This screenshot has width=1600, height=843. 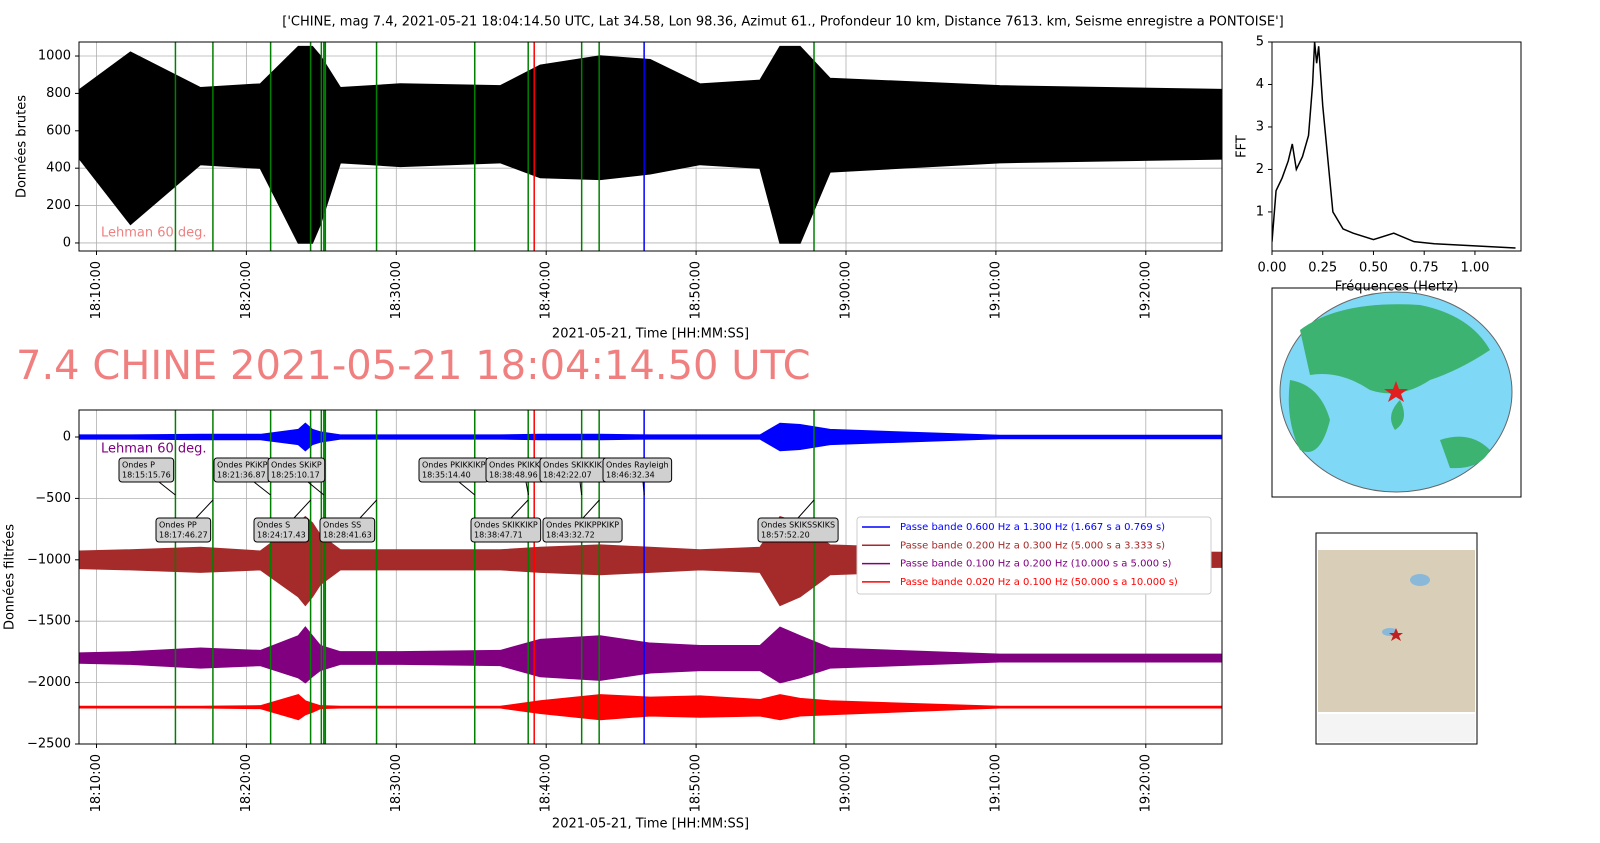 I want to click on y-tick-label: 3, so click(x=1260, y=126).